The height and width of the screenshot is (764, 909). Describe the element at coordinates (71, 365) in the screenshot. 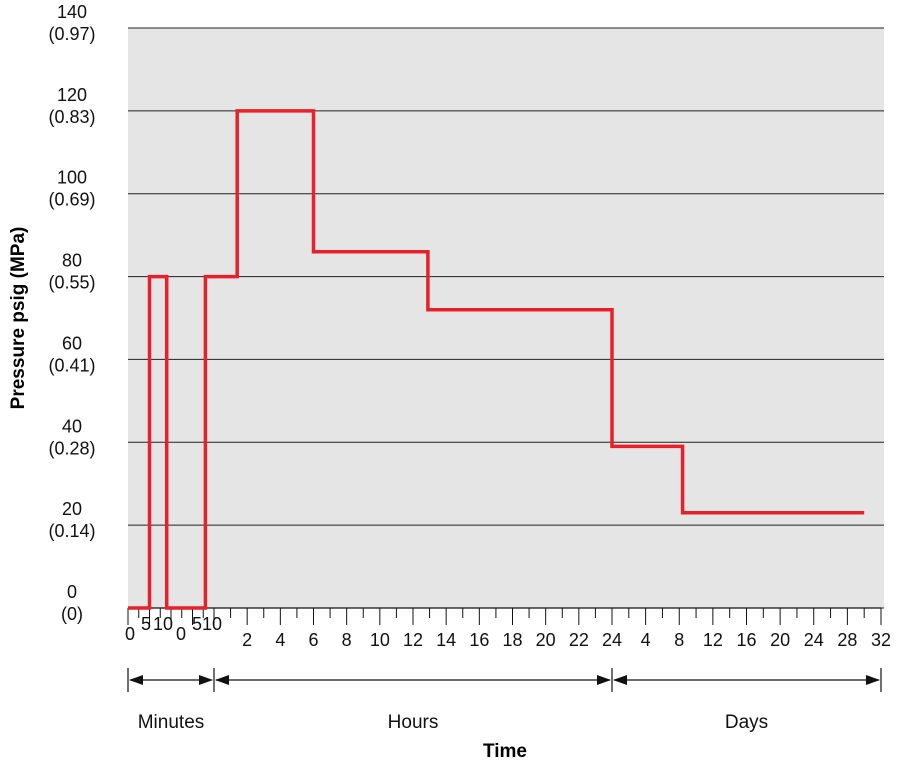

I see `y-tick-sublabel: (0.41)` at that location.